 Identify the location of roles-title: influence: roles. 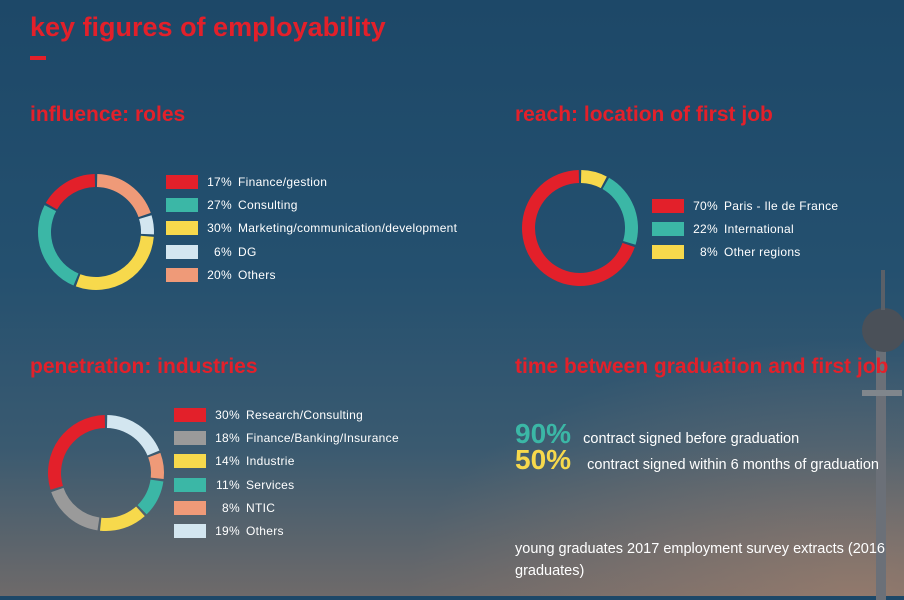
(108, 114).